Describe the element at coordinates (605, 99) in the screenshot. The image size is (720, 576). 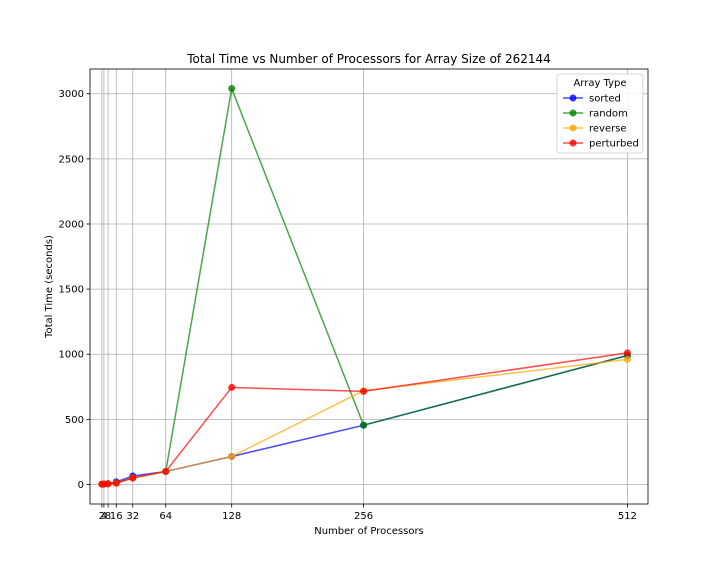
I see `legend-label-sorted: sorted` at that location.